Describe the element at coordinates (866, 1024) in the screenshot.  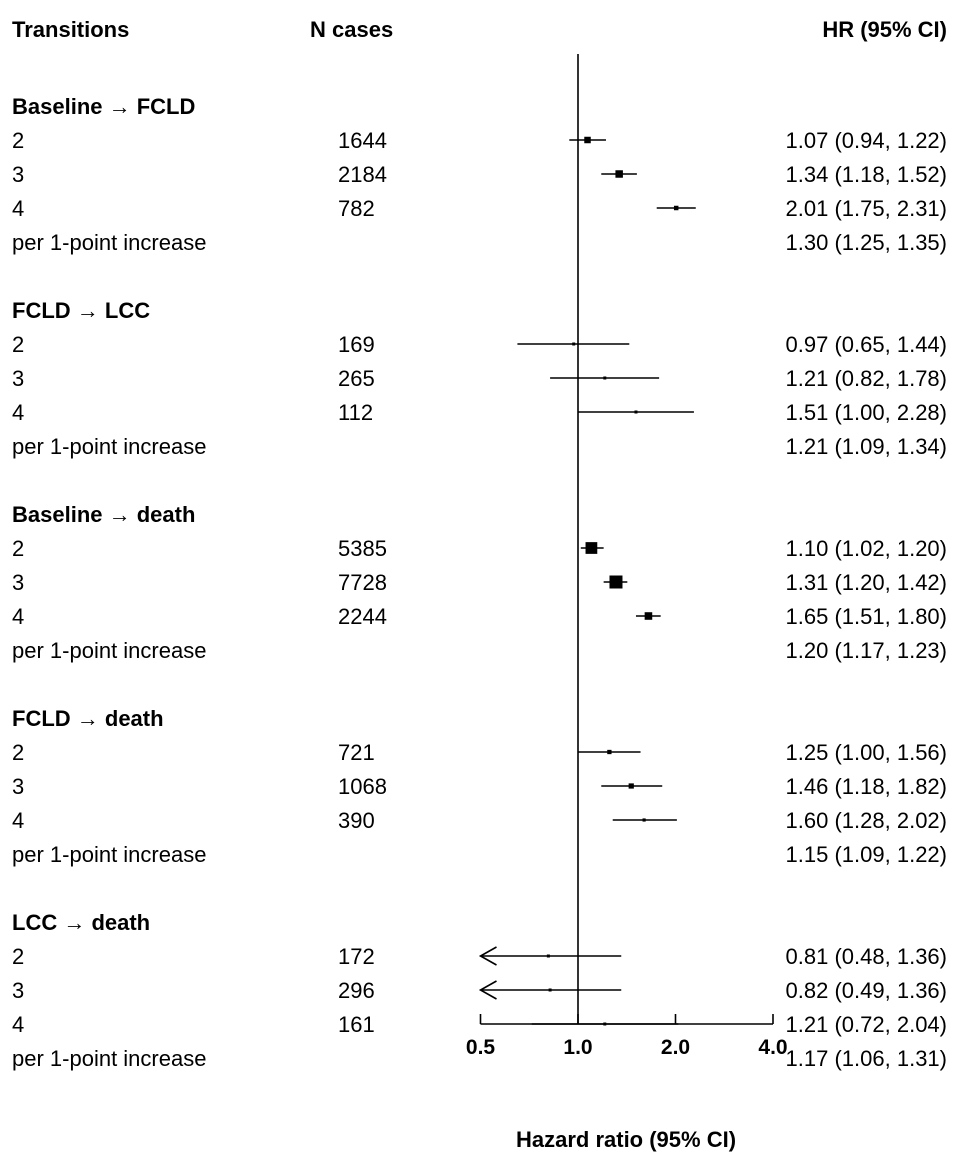
I see `row-hr-text: 1.21 (0.72, 2.04)` at that location.